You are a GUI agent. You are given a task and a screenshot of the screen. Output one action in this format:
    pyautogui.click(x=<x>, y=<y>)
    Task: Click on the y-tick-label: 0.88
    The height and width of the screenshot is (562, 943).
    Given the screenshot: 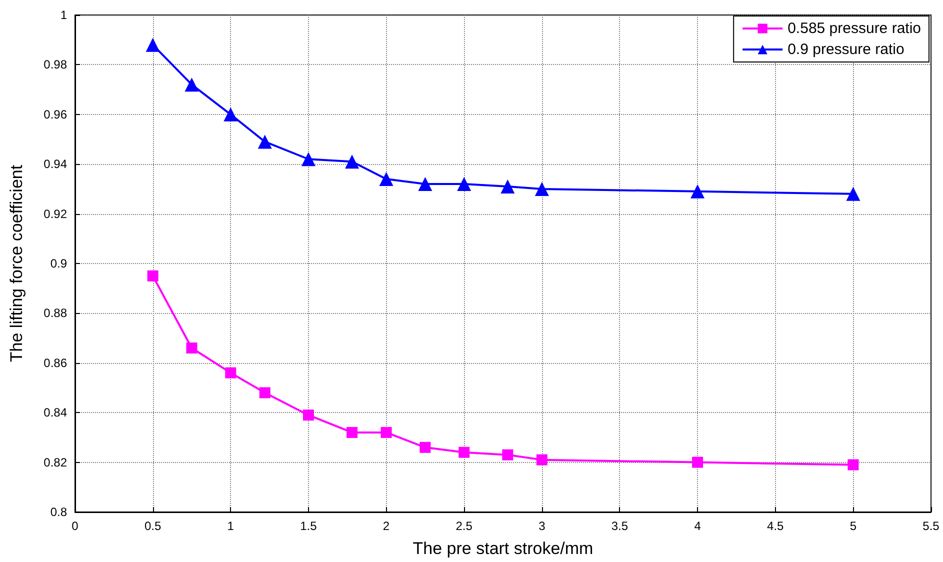 What is the action you would take?
    pyautogui.click(x=56, y=313)
    